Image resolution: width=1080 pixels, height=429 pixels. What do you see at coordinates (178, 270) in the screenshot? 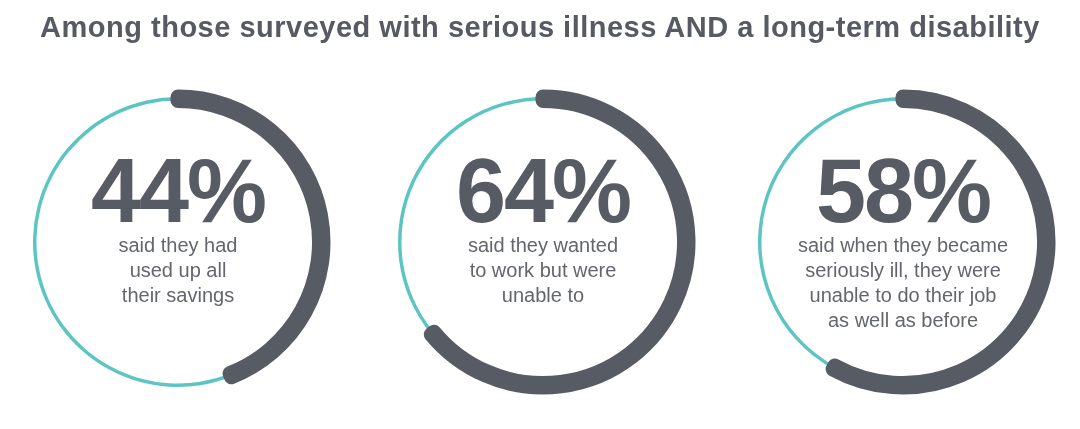
I see `slice-label: said they had used up all their savings` at bounding box center [178, 270].